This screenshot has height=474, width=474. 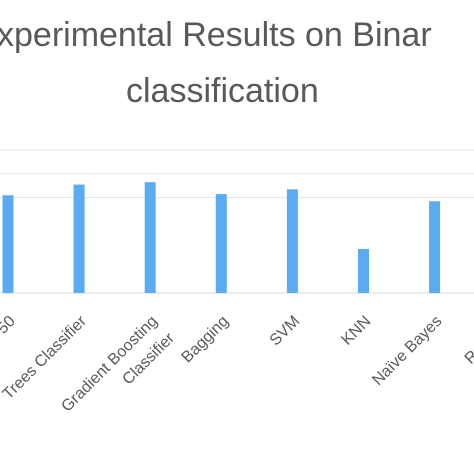 I want to click on category-label-0: 50, so click(x=9, y=325).